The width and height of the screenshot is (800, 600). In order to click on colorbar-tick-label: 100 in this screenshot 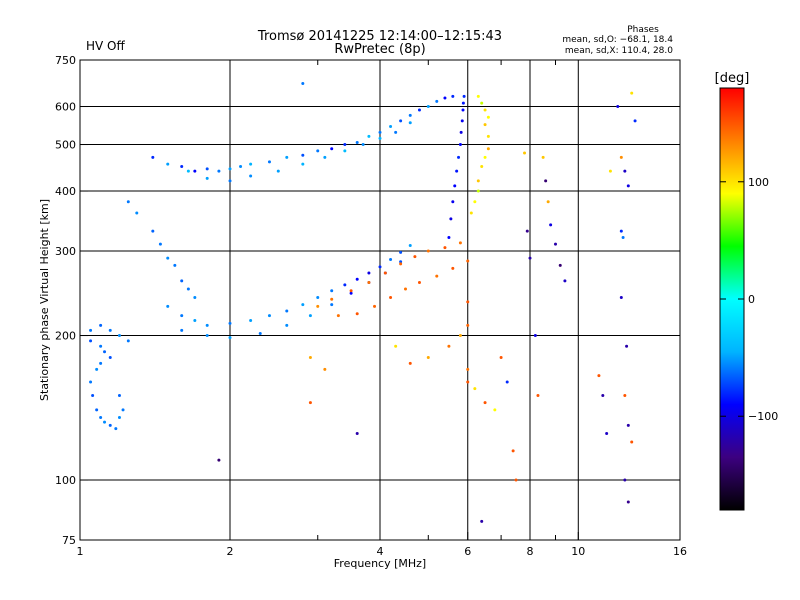, I will do `click(758, 182)`.